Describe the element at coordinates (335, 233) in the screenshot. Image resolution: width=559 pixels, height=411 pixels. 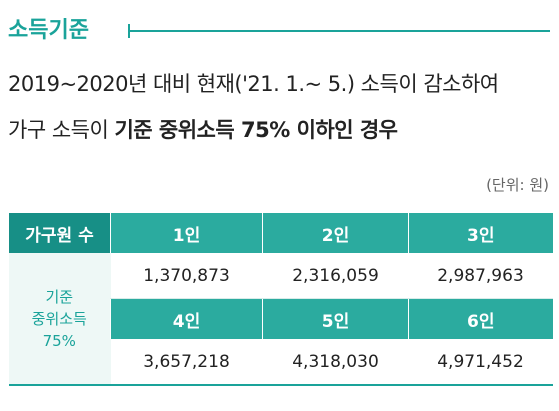
I see `header-cell: 2인` at that location.